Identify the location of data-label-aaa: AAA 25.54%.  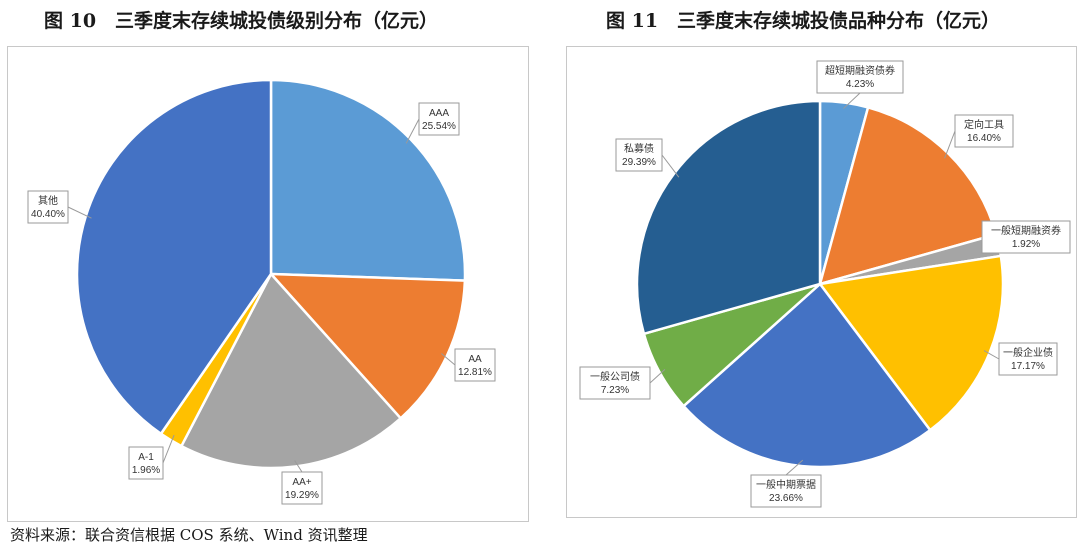
(432, 123).